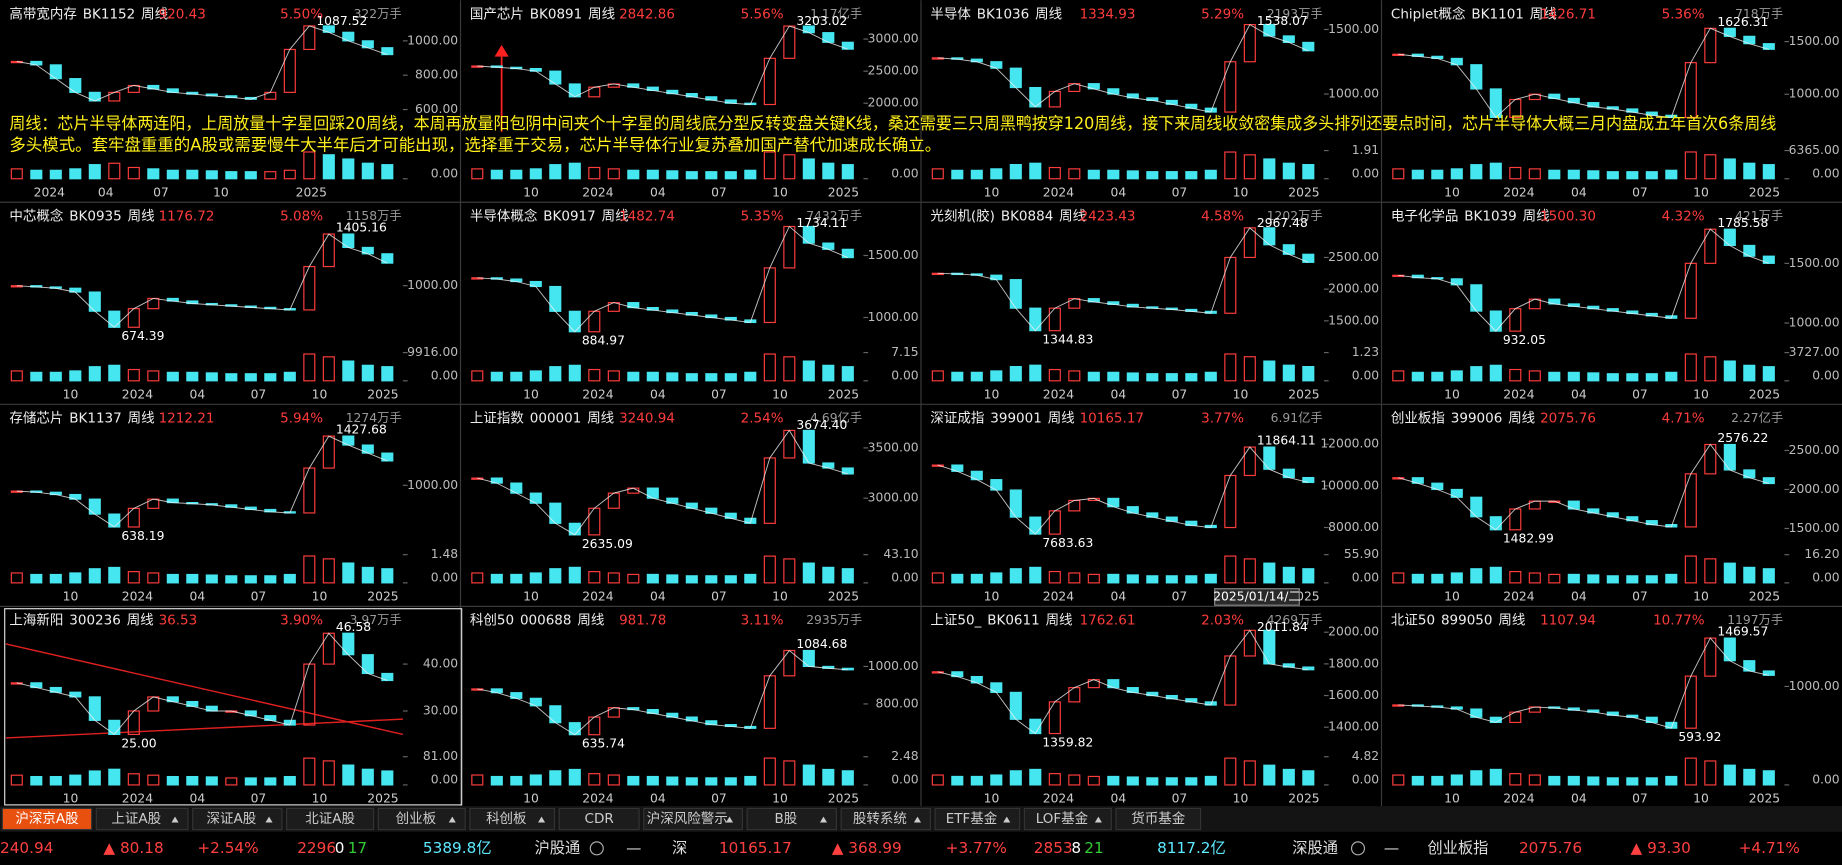 The width and height of the screenshot is (1842, 865). Describe the element at coordinates (1062, 818) in the screenshot. I see `tab-label: LOF基金` at that location.